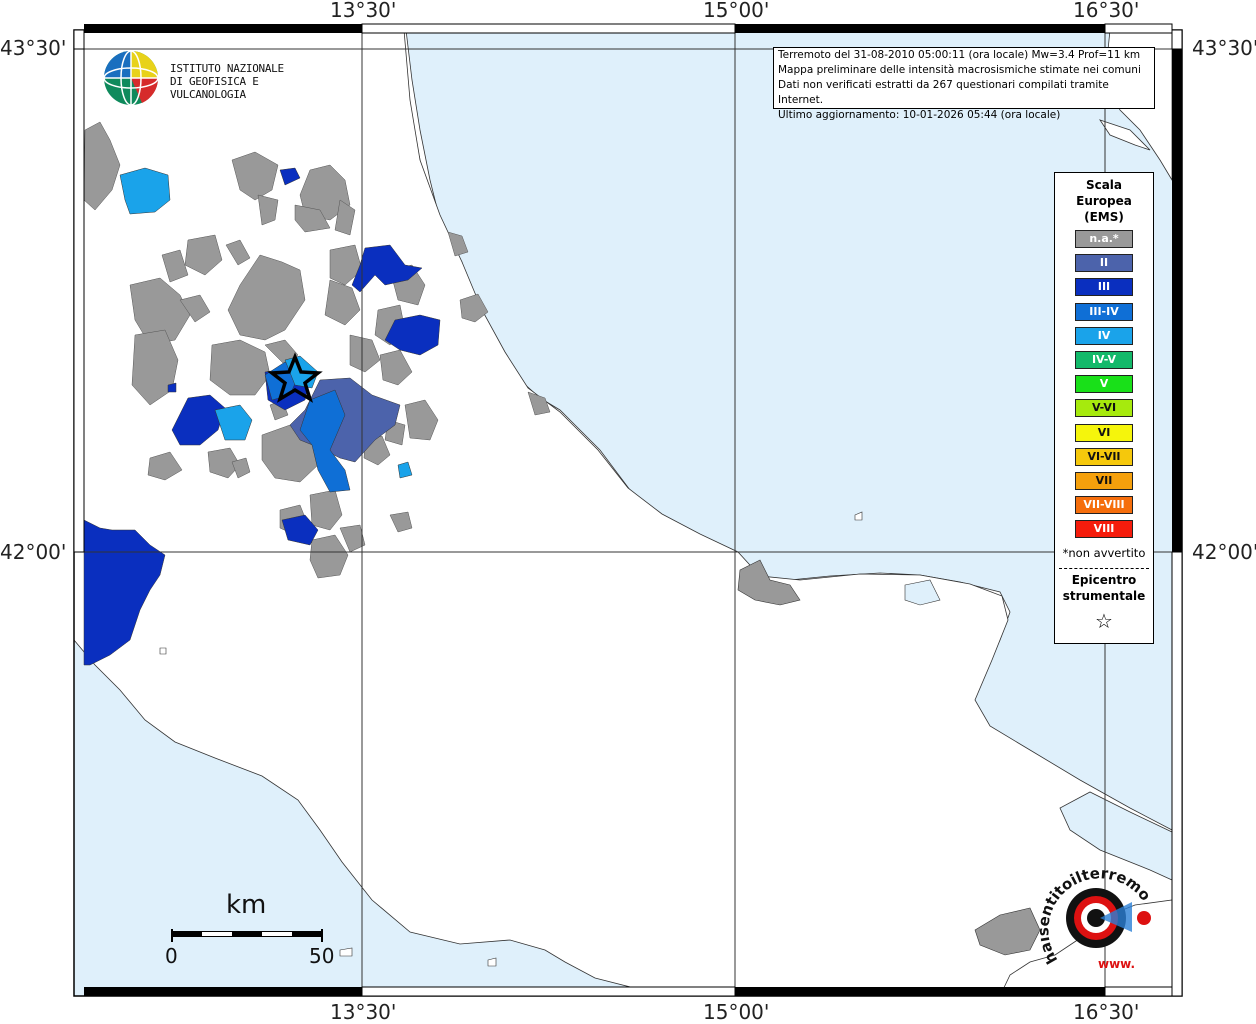 The width and height of the screenshot is (1256, 1024). What do you see at coordinates (1104, 239) in the screenshot?
I see `legend-swatch-na: n.a.*` at bounding box center [1104, 239].